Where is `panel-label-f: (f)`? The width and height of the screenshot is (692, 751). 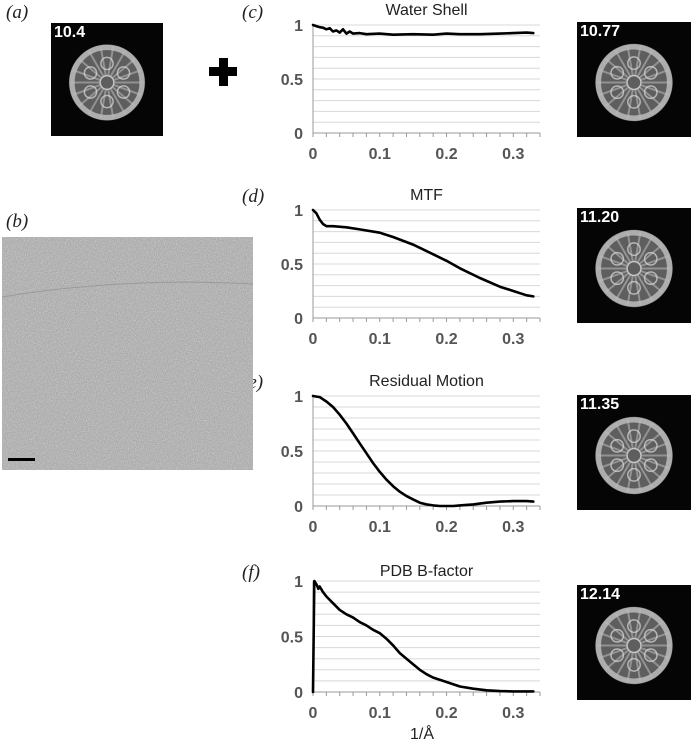 panel-label-f: (f) is located at coordinates (251, 572).